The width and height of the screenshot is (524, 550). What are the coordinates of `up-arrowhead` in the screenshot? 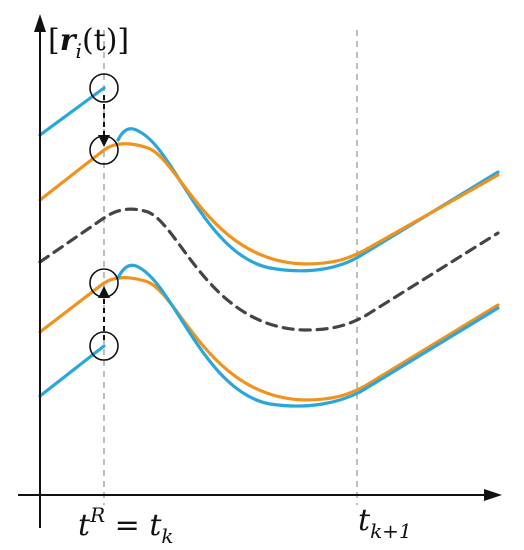 It's located at (104, 292).